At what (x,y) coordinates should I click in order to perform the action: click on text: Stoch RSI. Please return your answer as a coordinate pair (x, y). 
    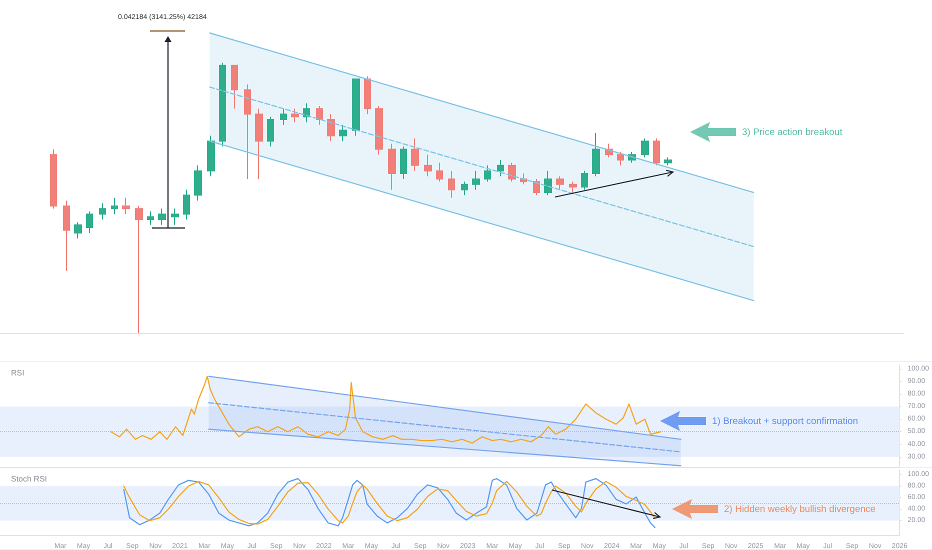
    Looking at the image, I should click on (29, 479).